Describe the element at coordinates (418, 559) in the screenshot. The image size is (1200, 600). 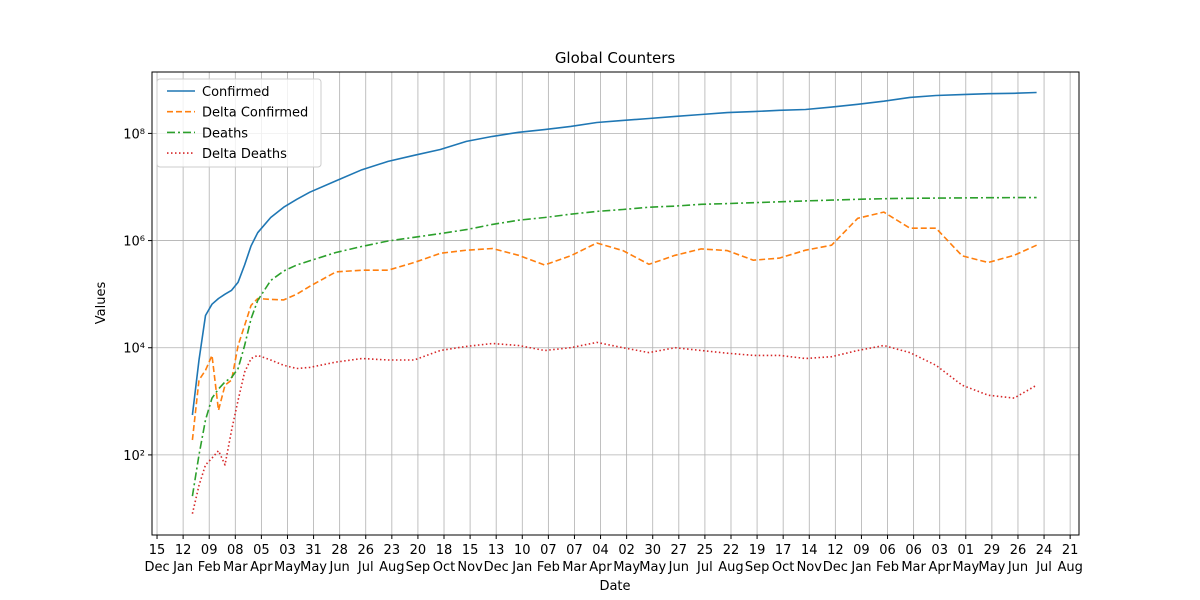
I see `x-tick-label: 20 Sep` at that location.